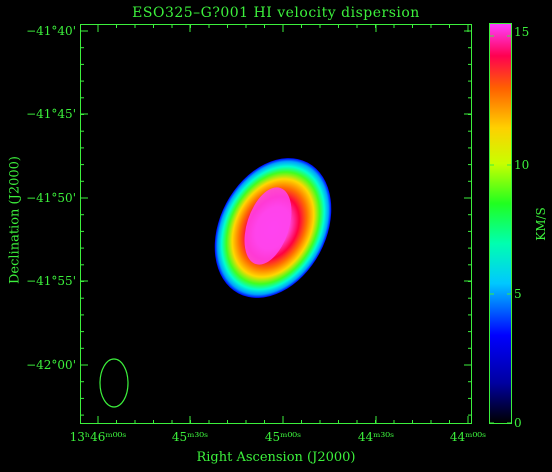 This screenshot has width=552, height=472. What do you see at coordinates (500, 229) in the screenshot?
I see `colorbar-tick-marks` at bounding box center [500, 229].